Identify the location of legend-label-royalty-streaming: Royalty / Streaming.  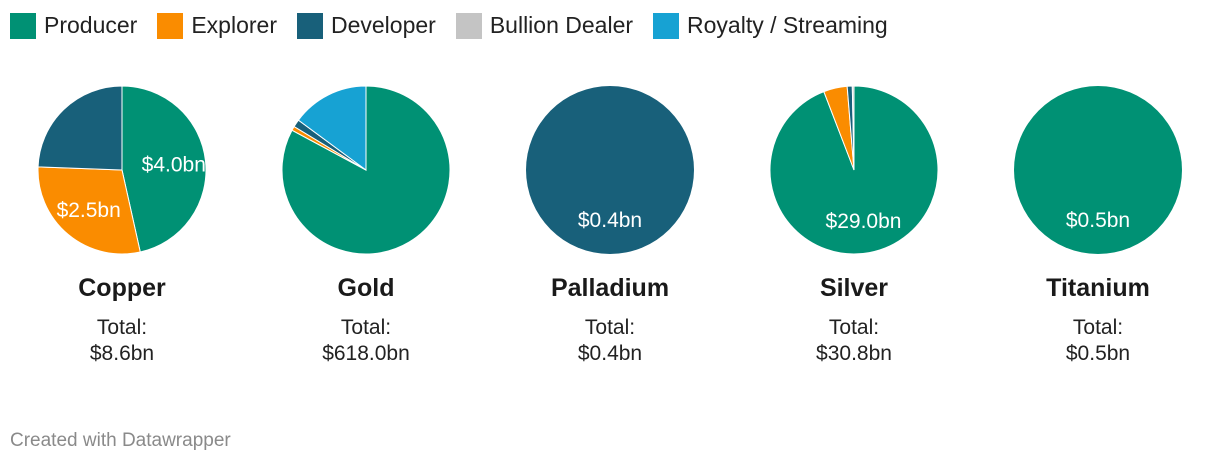
(787, 25).